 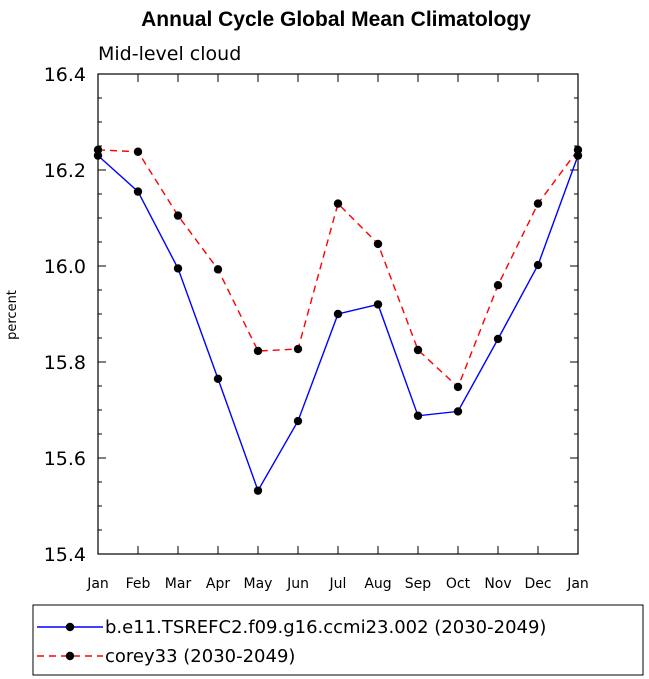 I want to click on x-tick-label: Jul, so click(x=338, y=584).